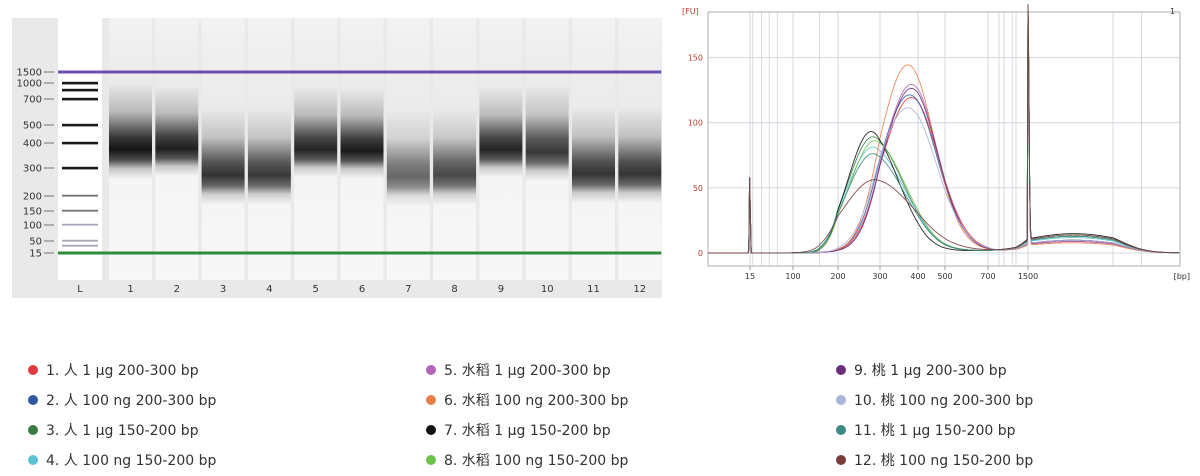 This screenshot has width=1200, height=476. What do you see at coordinates (700, 253) in the screenshot?
I see `y-tick-label: 0` at bounding box center [700, 253].